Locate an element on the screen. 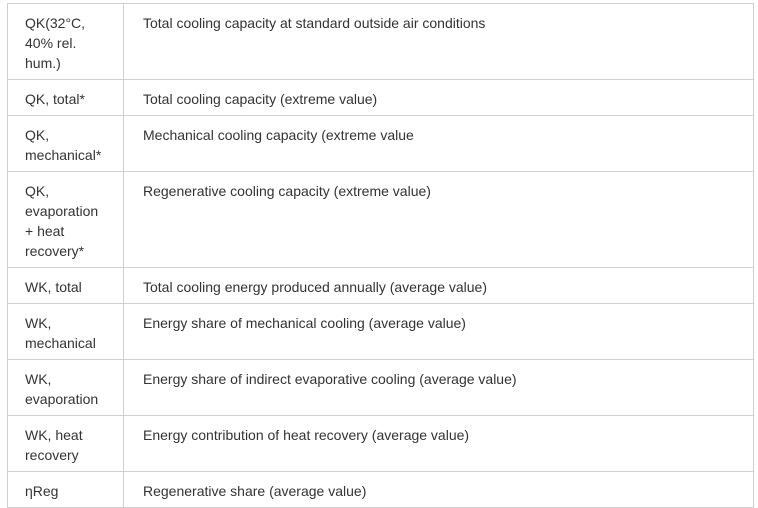 The height and width of the screenshot is (508, 758). term-line: recovery* is located at coordinates (55, 251).